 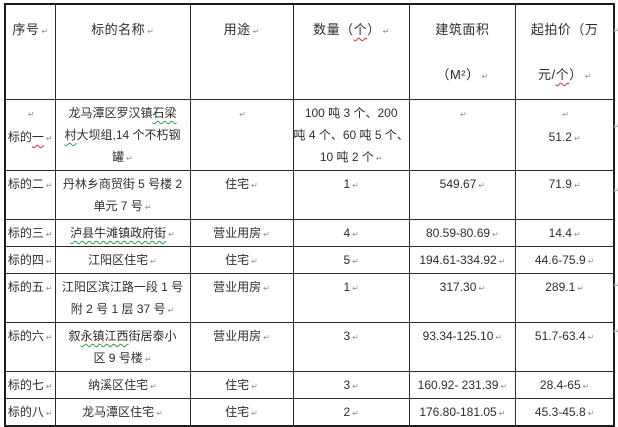 I want to click on text-line: 单元 7 号 ↵, so click(x=122, y=207).